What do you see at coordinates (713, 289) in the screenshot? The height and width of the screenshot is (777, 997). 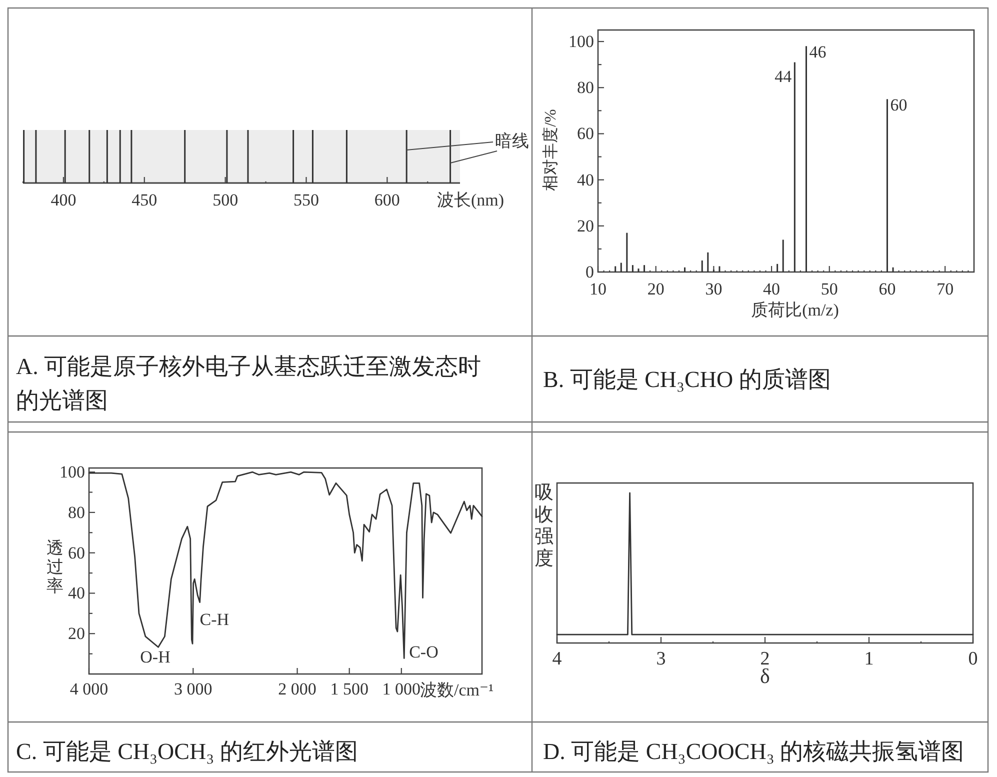 I see `x-tick-label: 30` at bounding box center [713, 289].